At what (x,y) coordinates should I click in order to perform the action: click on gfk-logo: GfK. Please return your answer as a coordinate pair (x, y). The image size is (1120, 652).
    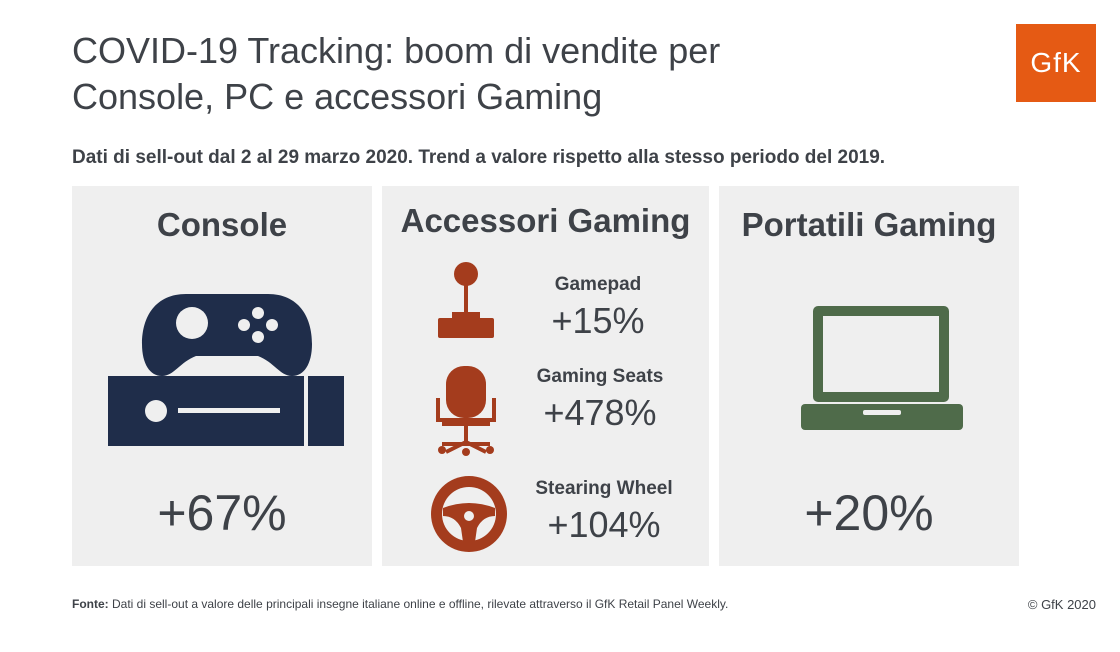
    Looking at the image, I should click on (1056, 63).